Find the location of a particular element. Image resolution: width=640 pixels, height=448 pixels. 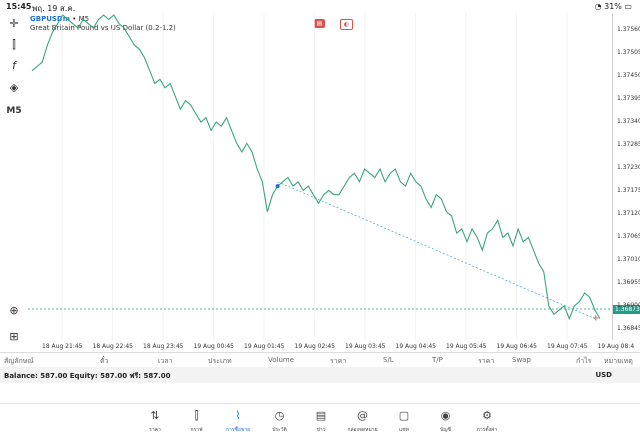

zoom-icon: ⊕ is located at coordinates (14, 310).